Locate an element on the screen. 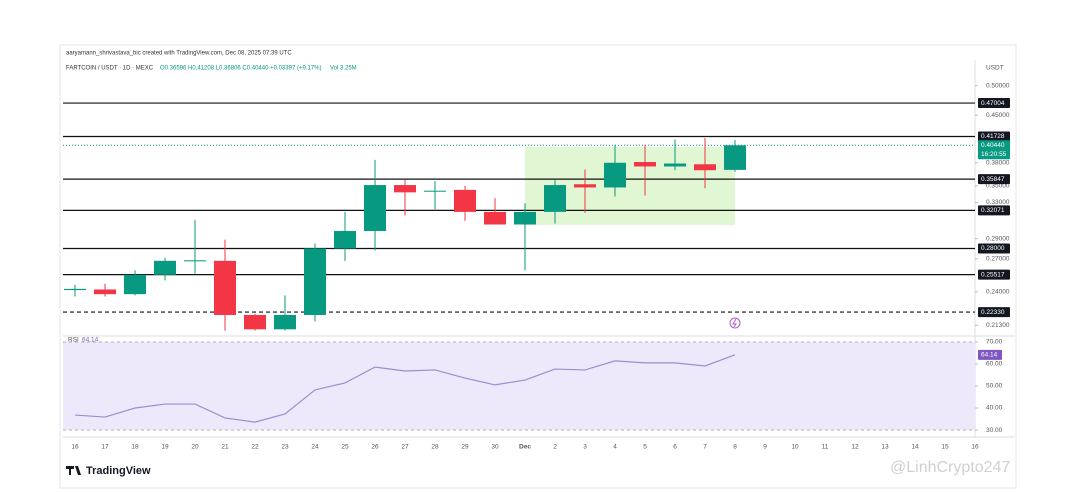  y-tick-label: 0.21300 is located at coordinates (998, 325).